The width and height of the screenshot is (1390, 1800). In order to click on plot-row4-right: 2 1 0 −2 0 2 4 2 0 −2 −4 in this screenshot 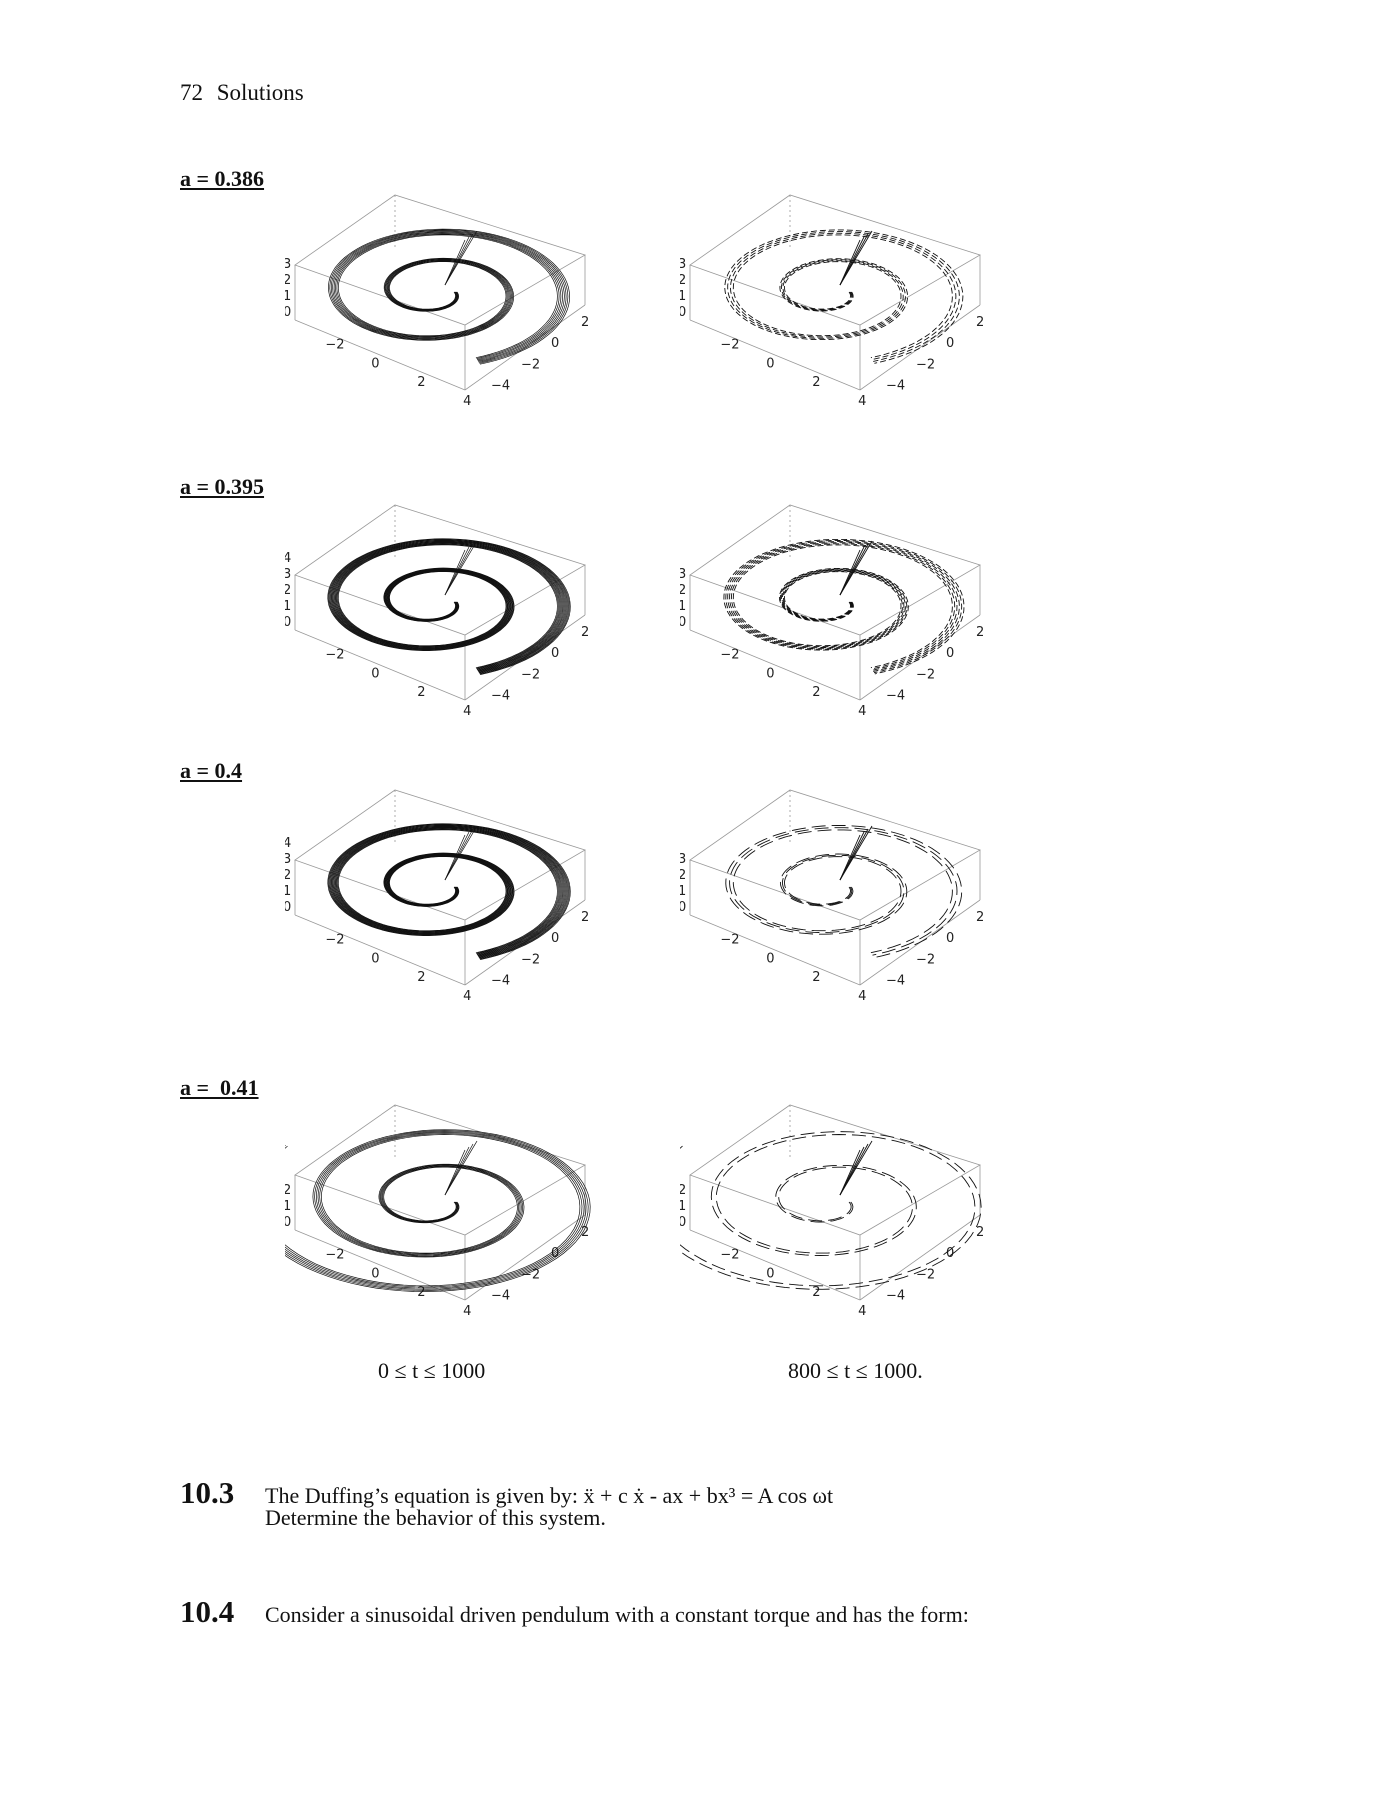, I will do `click(870, 1240)`.